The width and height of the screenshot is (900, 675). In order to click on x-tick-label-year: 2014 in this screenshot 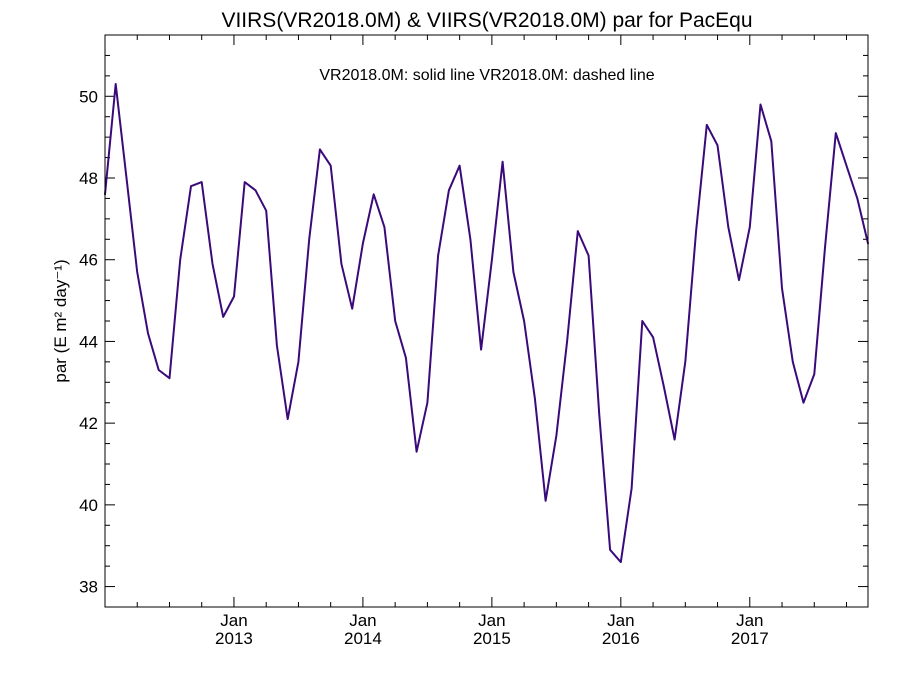, I will do `click(363, 638)`.